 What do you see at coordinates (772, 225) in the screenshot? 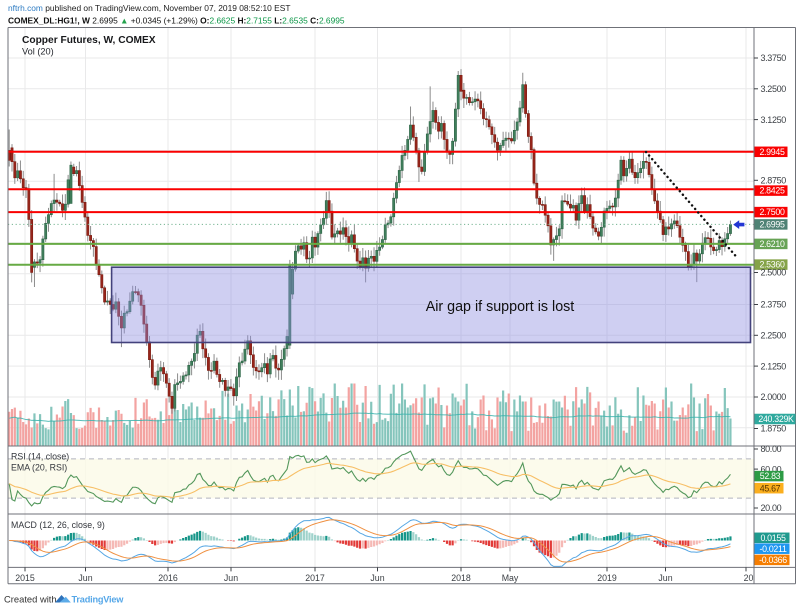
I see `svg-text: 2.6995` at bounding box center [772, 225].